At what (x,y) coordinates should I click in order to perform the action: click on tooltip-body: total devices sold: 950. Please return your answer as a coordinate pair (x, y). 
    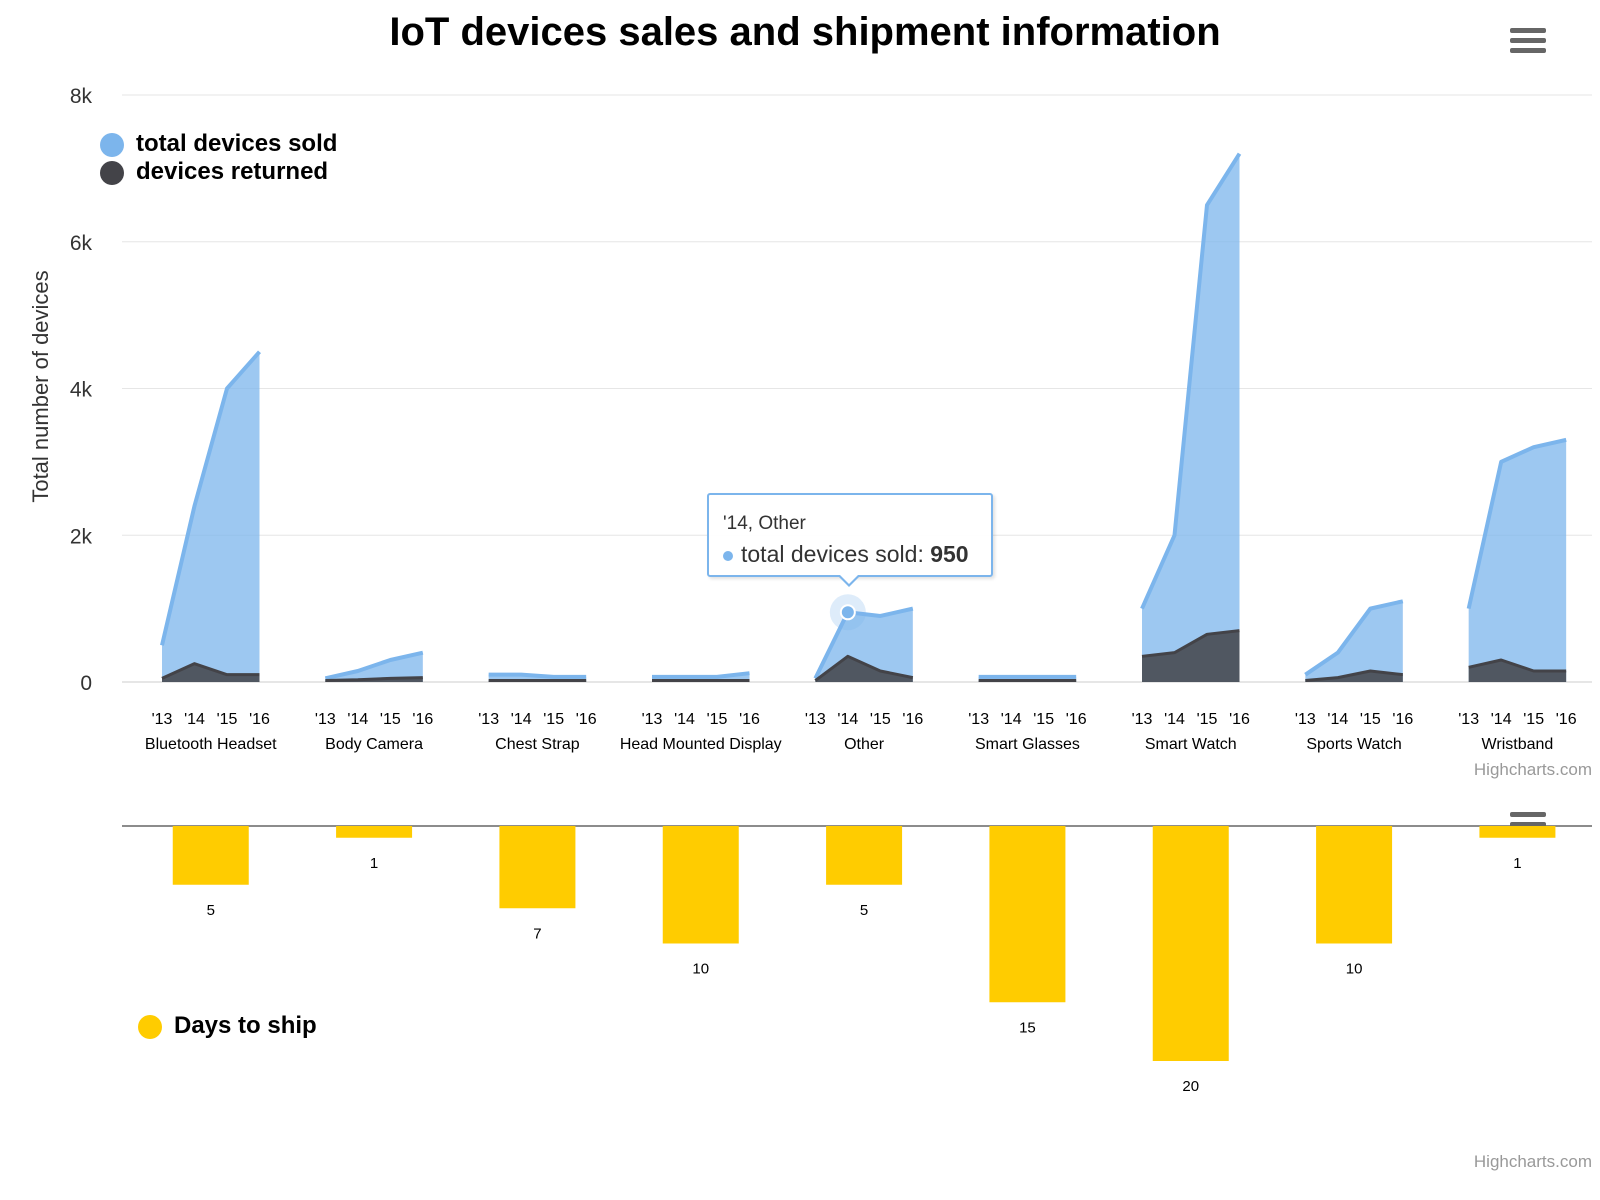
    Looking at the image, I should click on (846, 554).